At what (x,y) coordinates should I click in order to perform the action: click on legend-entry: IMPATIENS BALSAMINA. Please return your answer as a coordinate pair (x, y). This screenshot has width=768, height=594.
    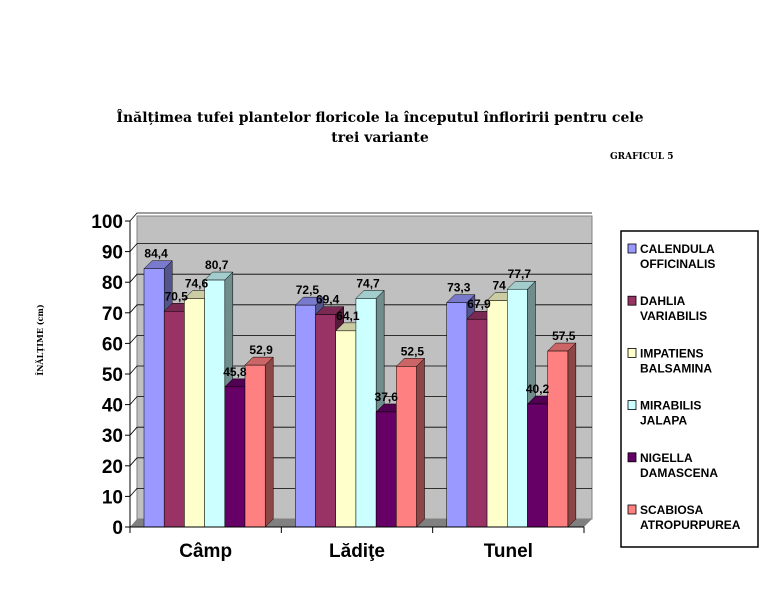
    Looking at the image, I should click on (669, 360).